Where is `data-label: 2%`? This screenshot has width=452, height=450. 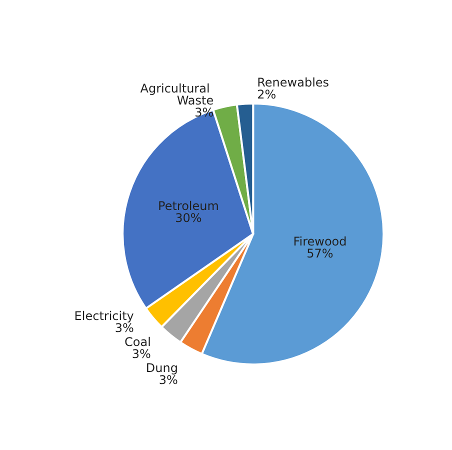 data-label: 2% is located at coordinates (266, 95).